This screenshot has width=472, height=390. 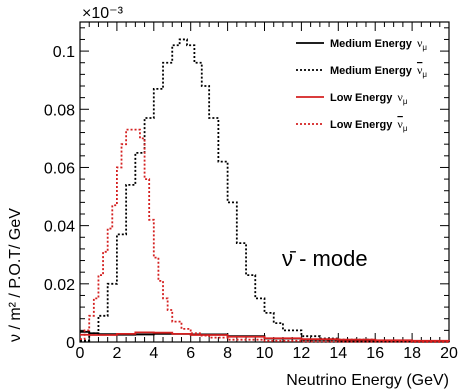 What do you see at coordinates (375, 353) in the screenshot?
I see `x-tick-label: 16` at bounding box center [375, 353].